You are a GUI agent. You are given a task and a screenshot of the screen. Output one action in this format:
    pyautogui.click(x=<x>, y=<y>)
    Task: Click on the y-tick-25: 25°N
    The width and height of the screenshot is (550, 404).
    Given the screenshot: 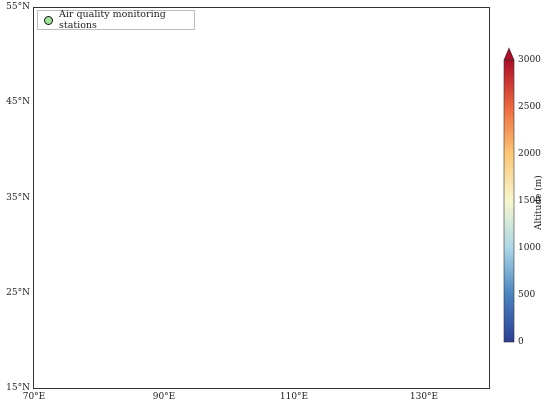 What is the action you would take?
    pyautogui.click(x=18, y=293)
    